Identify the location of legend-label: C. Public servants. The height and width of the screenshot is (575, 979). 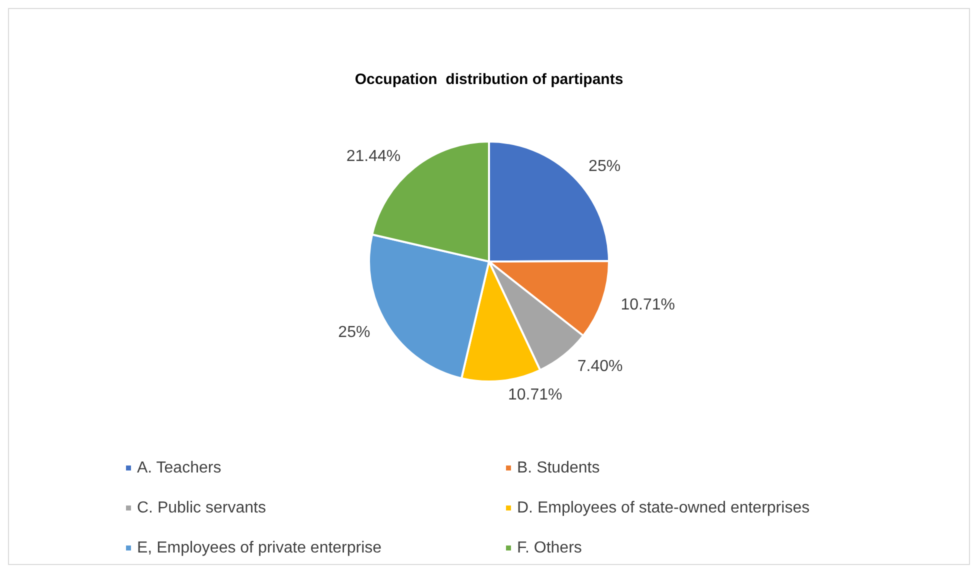
(201, 508).